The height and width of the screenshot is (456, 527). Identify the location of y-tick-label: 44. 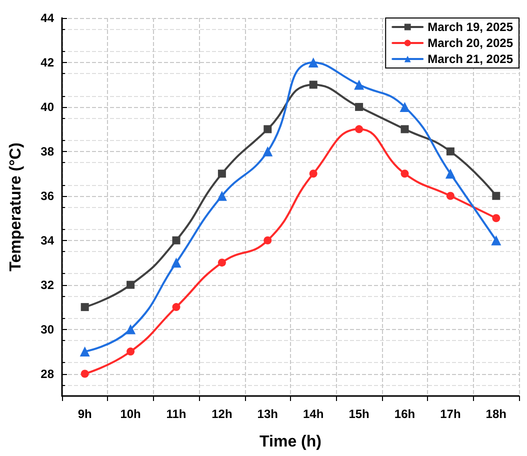
(47, 18).